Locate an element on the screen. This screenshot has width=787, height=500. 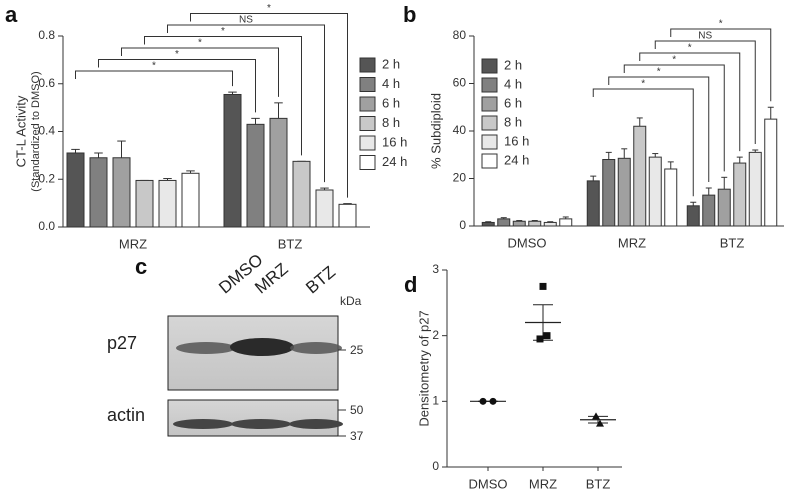
band-label: actin is located at coordinates (126, 415).